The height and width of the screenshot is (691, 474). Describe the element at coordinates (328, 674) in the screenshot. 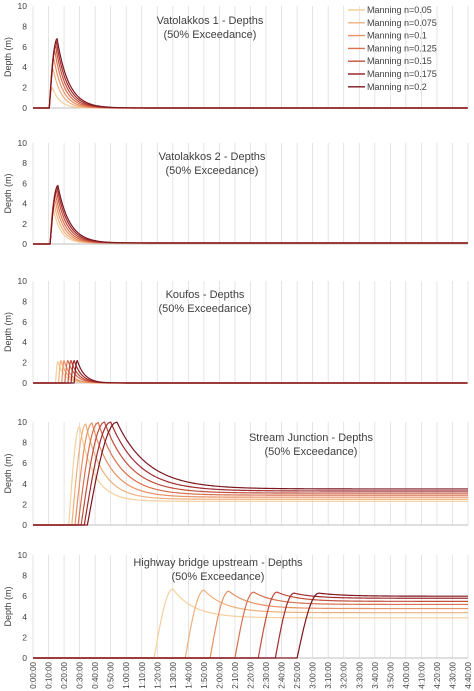

I see `x-tick-label: 3:10:00` at that location.